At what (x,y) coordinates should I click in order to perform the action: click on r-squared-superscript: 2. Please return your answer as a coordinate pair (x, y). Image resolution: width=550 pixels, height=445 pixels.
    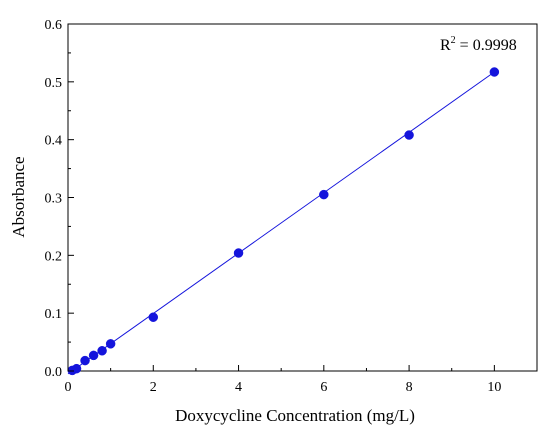
    Looking at the image, I should click on (453, 40).